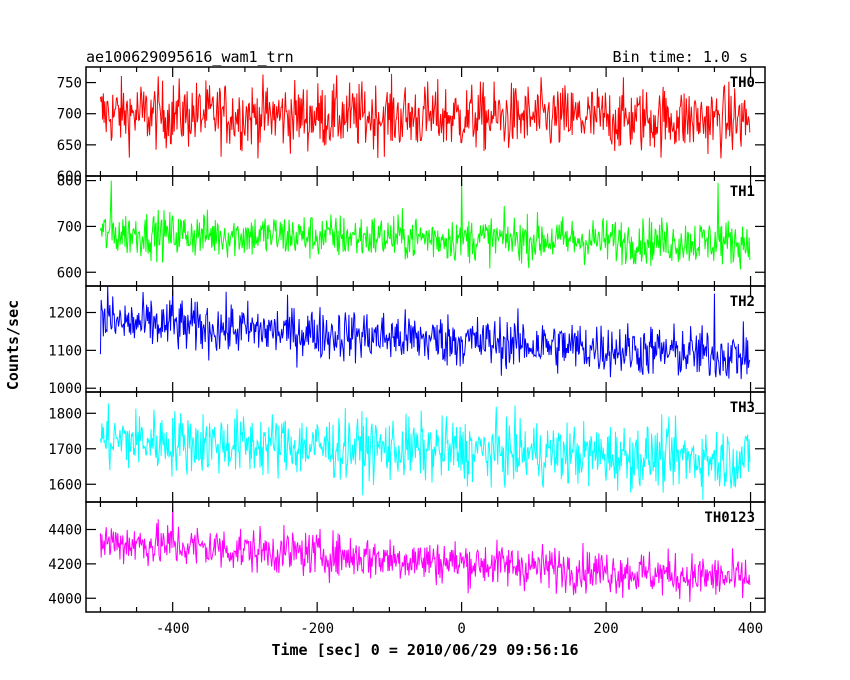 The width and height of the screenshot is (850, 680). I want to click on y-tick-label: 1000, so click(65, 389).